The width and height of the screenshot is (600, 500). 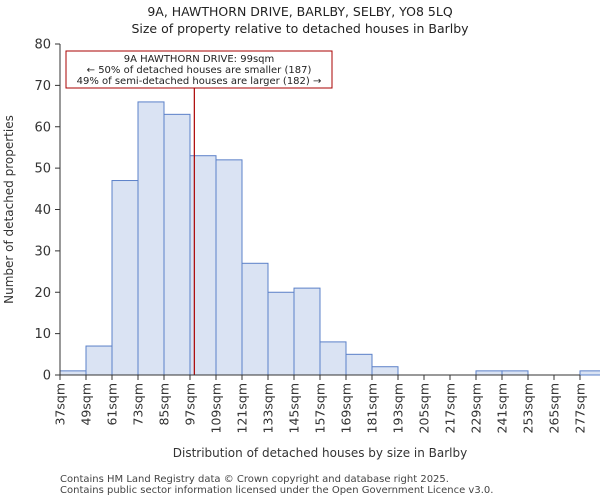 I want to click on x-tick-label: 265sqm, so click(x=554, y=408).